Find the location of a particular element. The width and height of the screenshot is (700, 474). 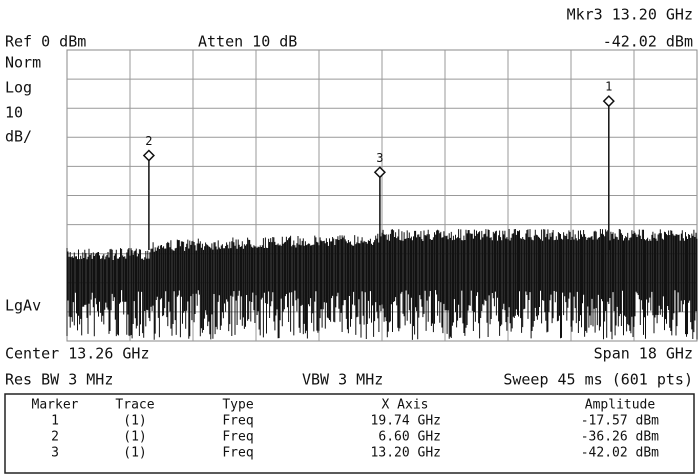

mode-label: Norm is located at coordinates (23, 63).